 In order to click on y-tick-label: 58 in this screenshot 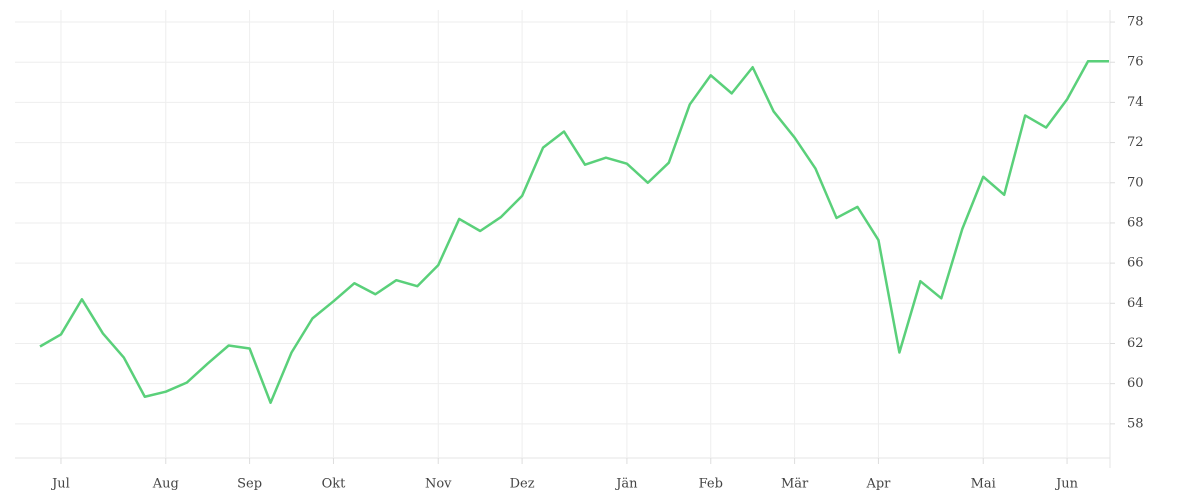, I will do `click(1135, 423)`.